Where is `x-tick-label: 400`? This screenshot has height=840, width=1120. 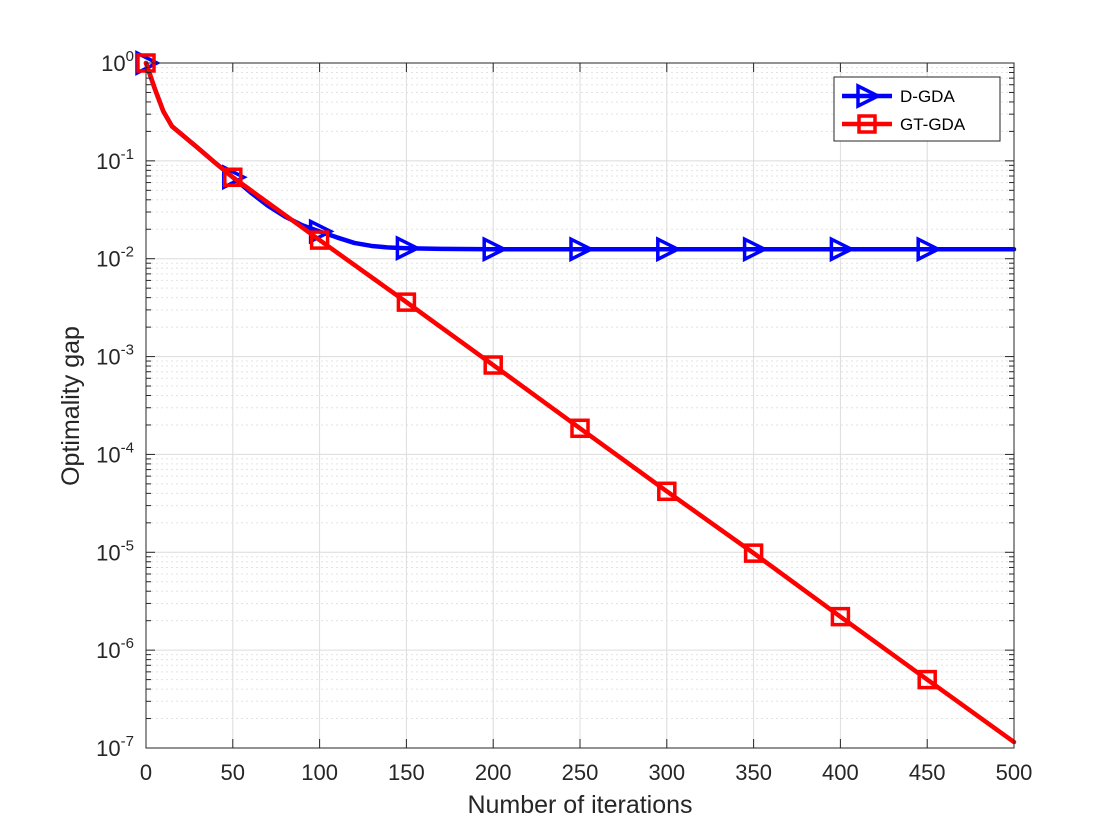 x-tick-label: 400 is located at coordinates (840, 772).